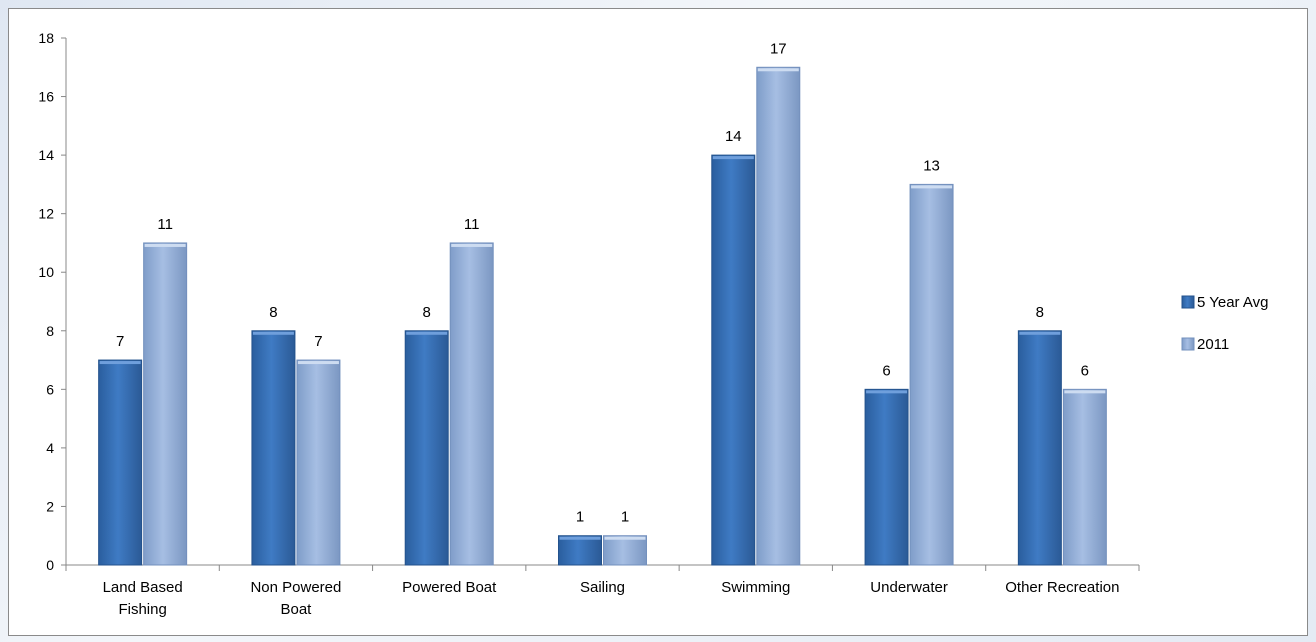 This screenshot has height=642, width=1316. Describe the element at coordinates (46, 214) in the screenshot. I see `y-tick-label: 12` at that location.